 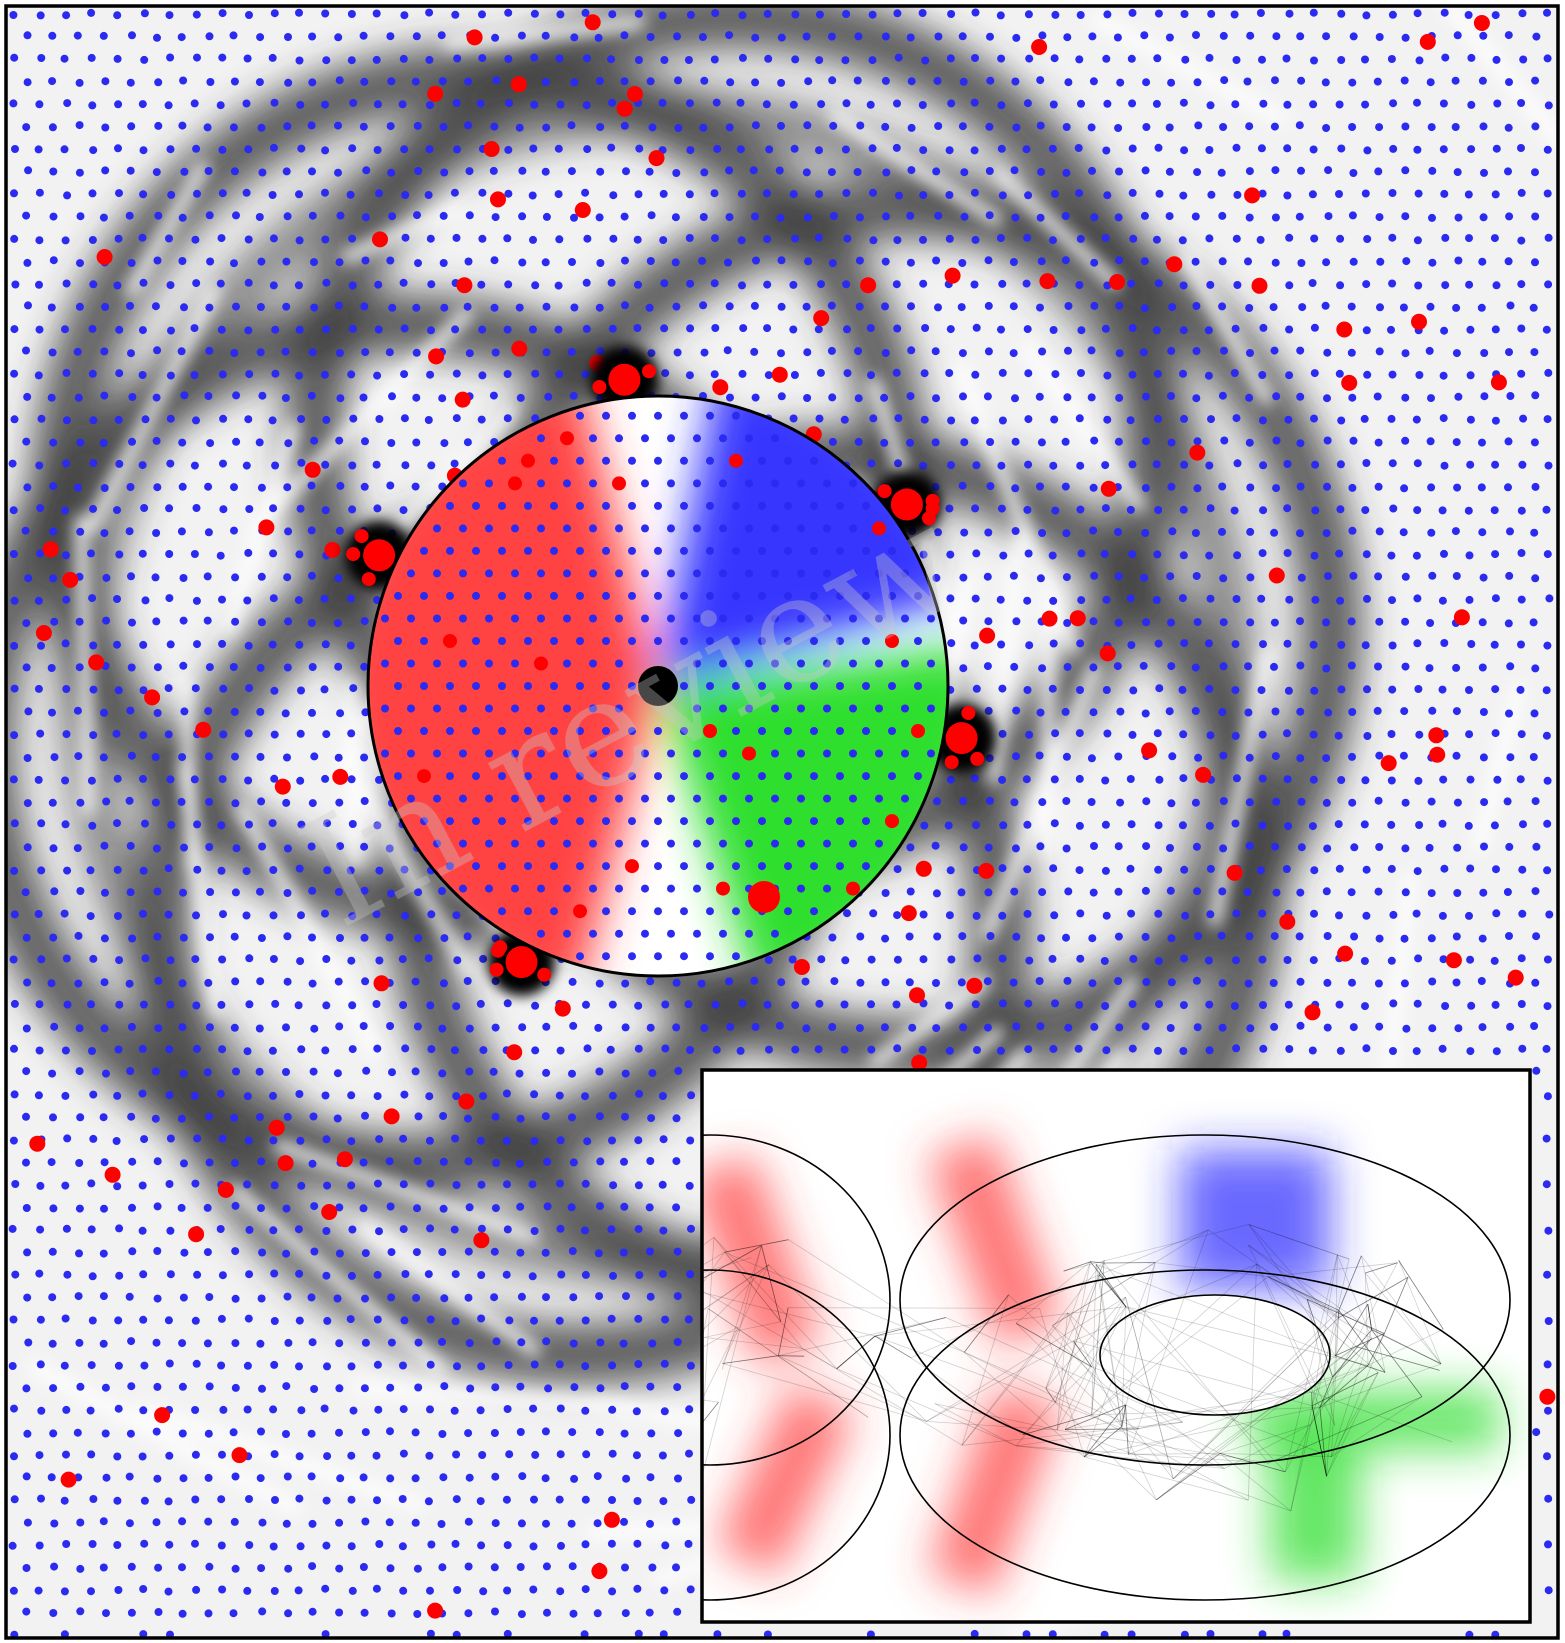 I want to click on disc-defect-dot, so click(x=710, y=731).